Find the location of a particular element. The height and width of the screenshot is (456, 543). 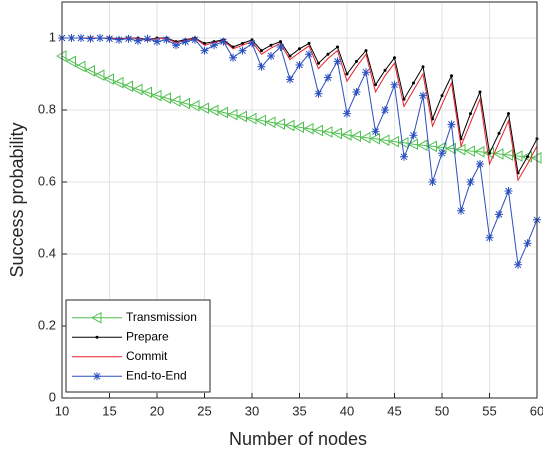

legend-label: Prepare is located at coordinates (147, 336).